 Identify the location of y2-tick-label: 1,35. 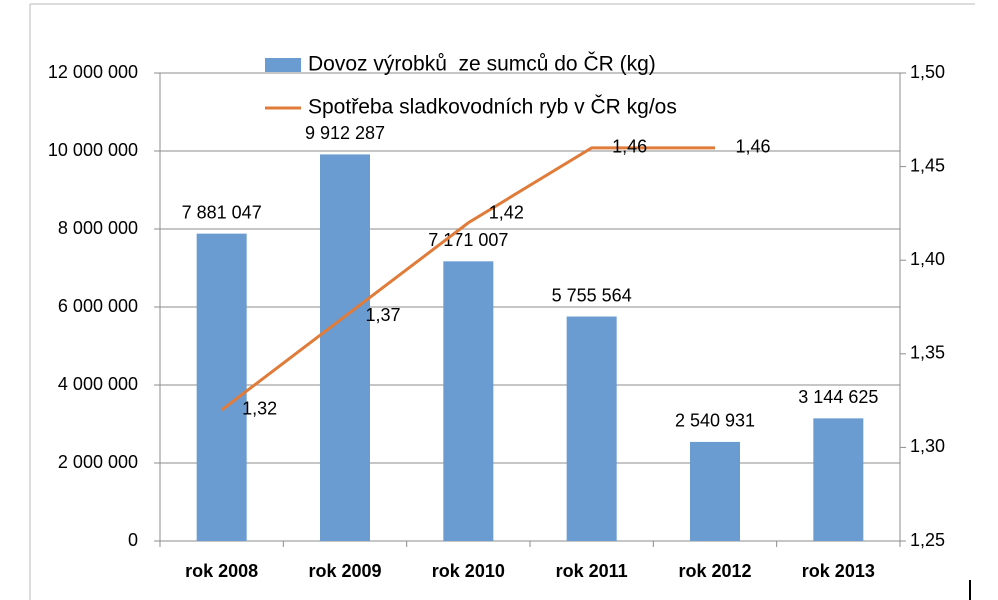
(927, 353).